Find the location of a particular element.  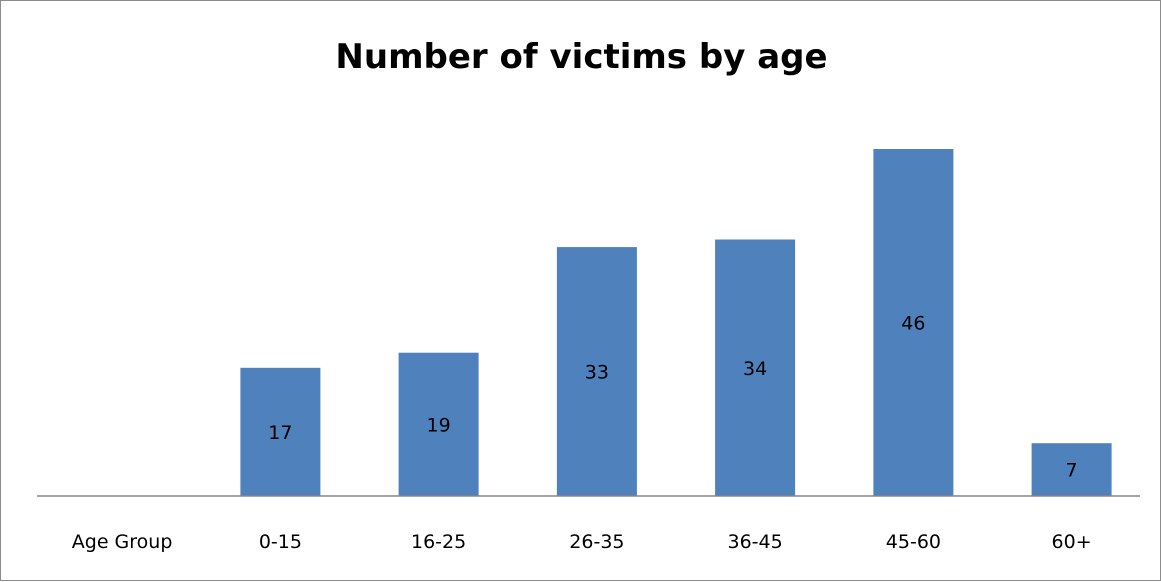

data-label-36-45: 34 is located at coordinates (755, 369).